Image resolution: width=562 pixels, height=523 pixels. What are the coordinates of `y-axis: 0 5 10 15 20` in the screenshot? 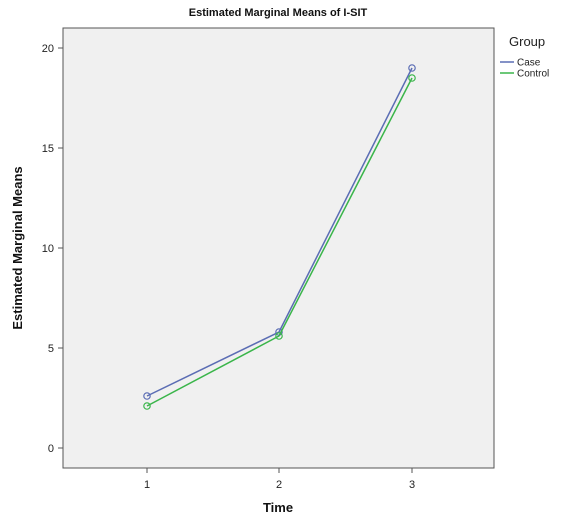 It's located at (52, 249).